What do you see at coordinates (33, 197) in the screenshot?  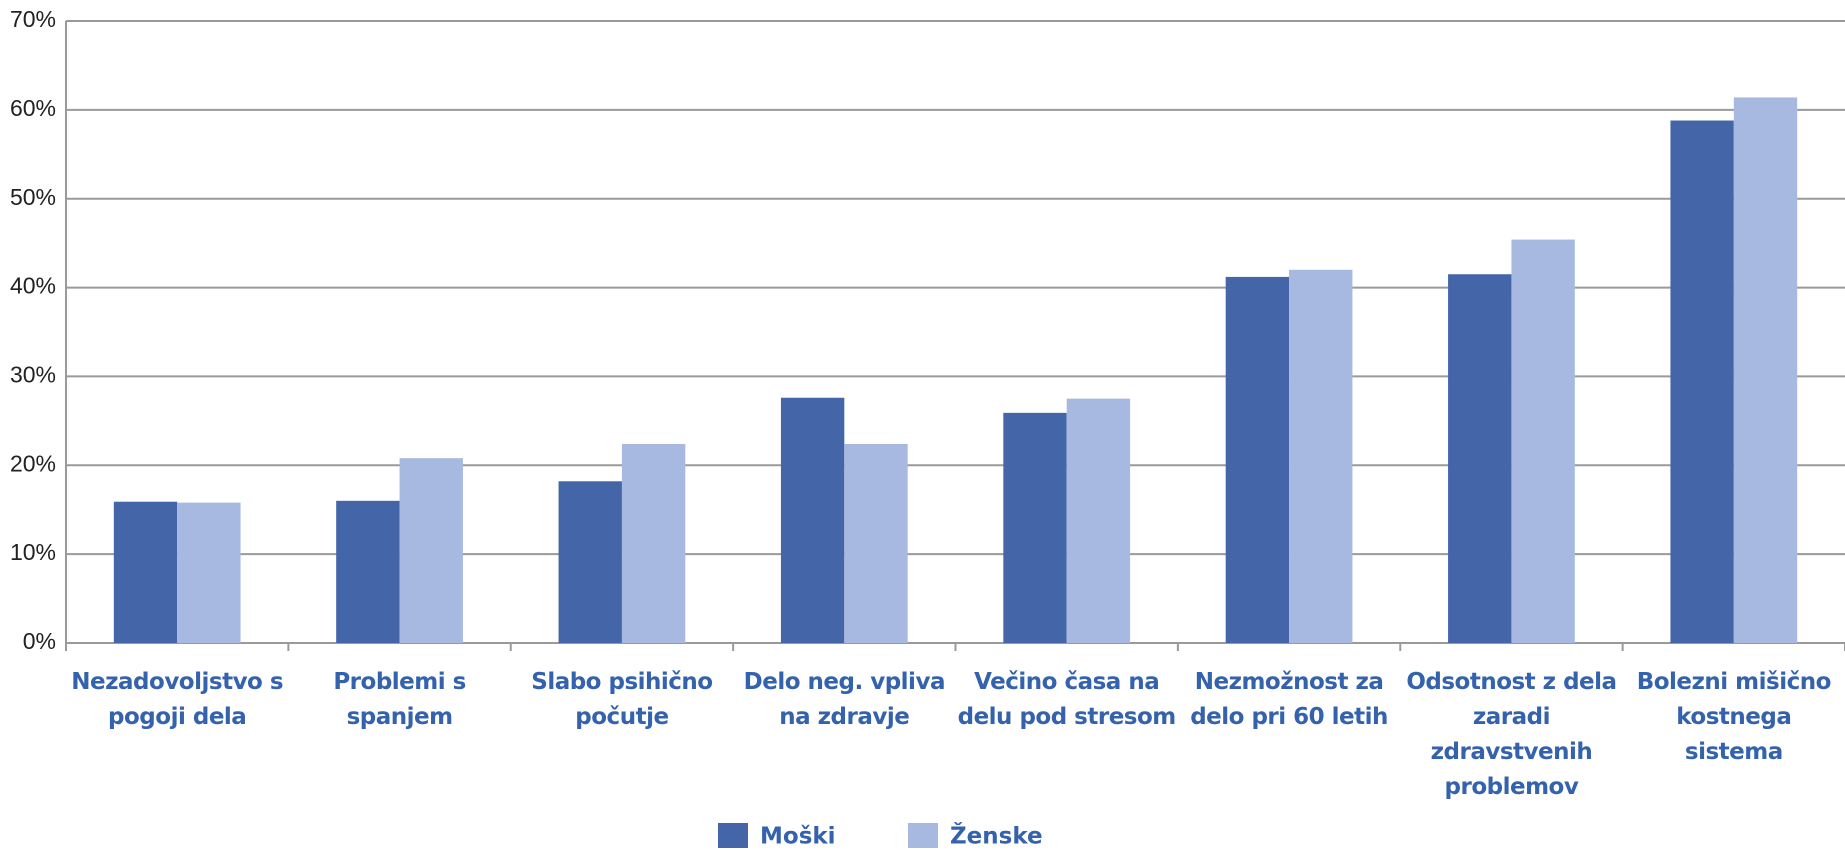 I see `y-tick-label: 50%` at bounding box center [33, 197].